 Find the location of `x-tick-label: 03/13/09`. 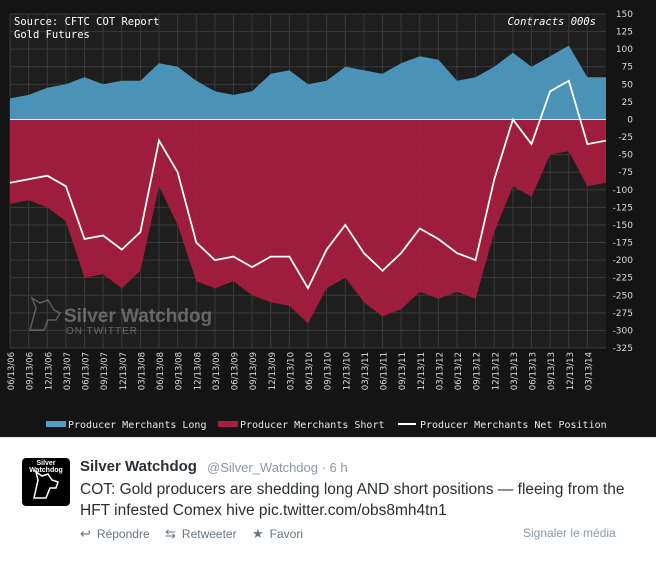

x-tick-label: 03/13/09 is located at coordinates (217, 371).